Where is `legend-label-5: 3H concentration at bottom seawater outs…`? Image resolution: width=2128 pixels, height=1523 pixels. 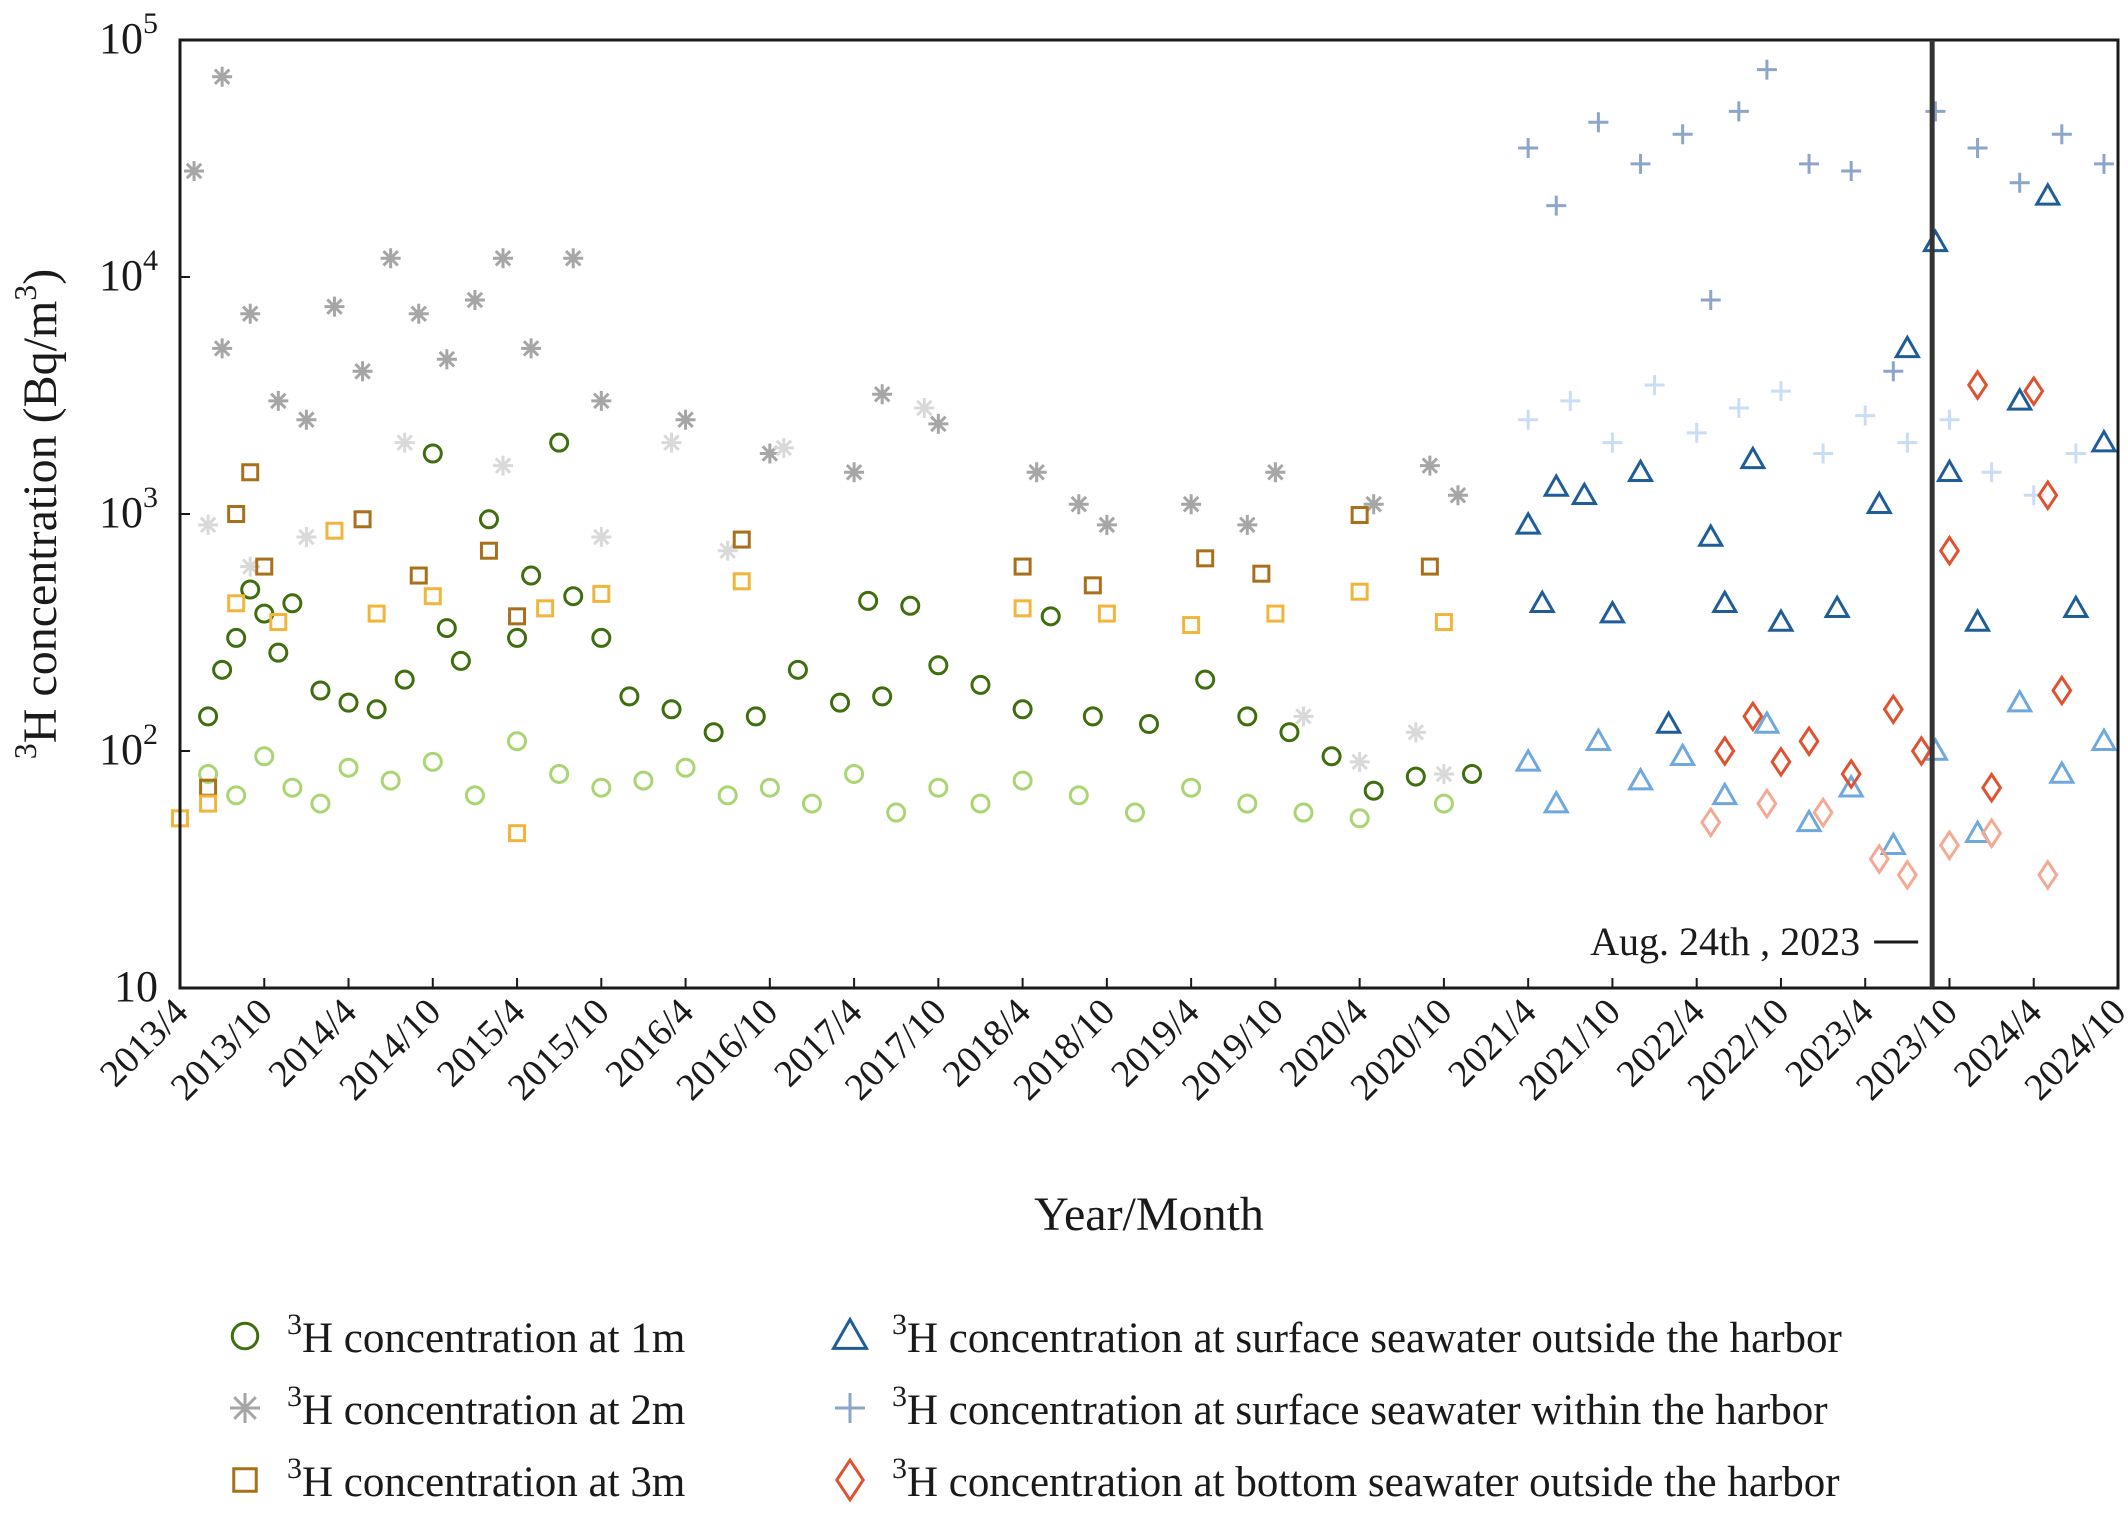 legend-label-5: 3H concentration at bottom seawater outs… is located at coordinates (1366, 1479).